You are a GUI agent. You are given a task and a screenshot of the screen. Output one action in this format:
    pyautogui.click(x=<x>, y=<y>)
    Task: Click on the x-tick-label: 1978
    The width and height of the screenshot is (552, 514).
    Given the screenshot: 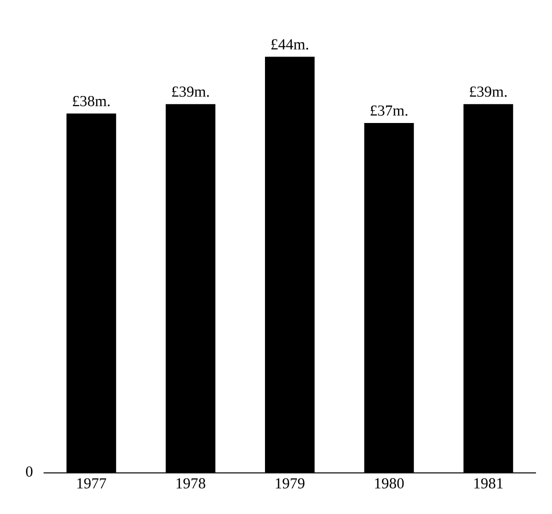 What is the action you would take?
    pyautogui.click(x=191, y=483)
    